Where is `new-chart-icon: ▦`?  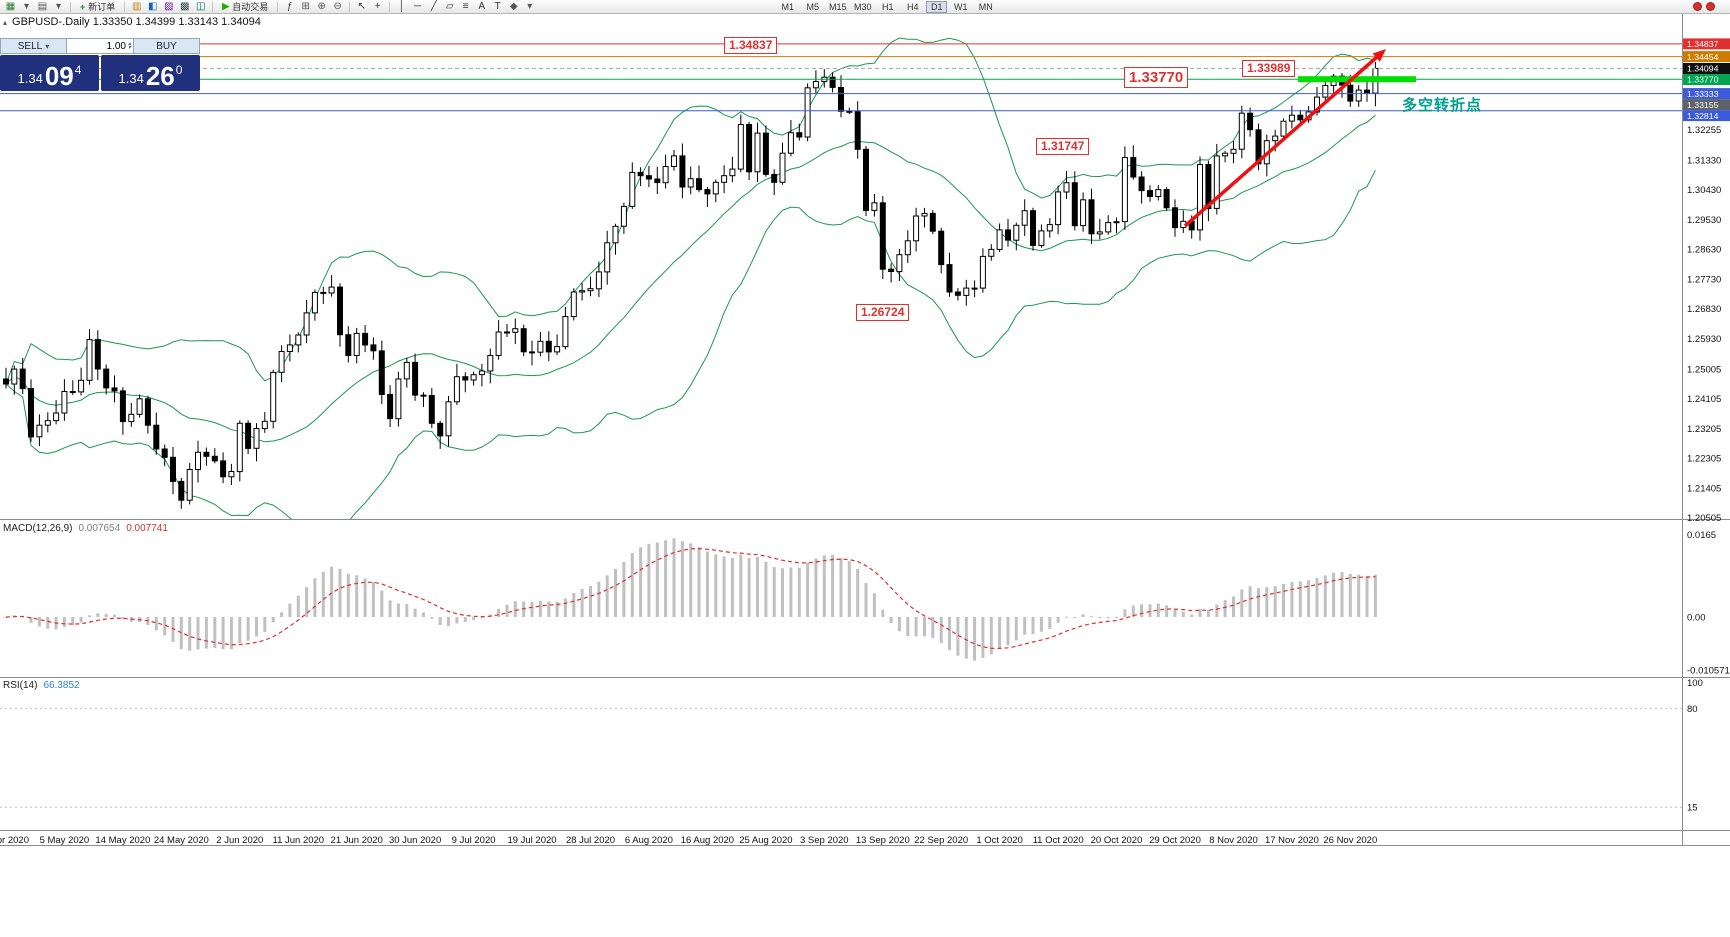
new-chart-icon: ▦ is located at coordinates (10, 6).